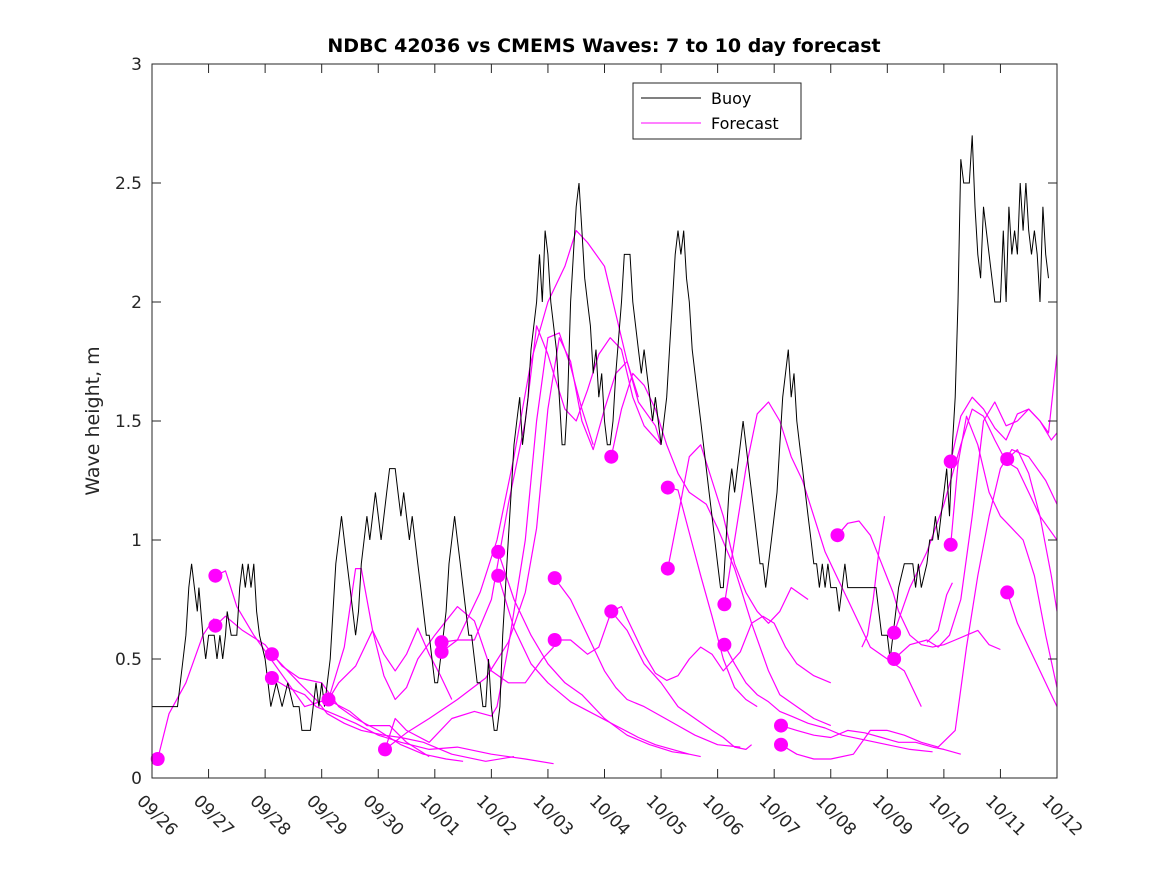  Describe the element at coordinates (136, 541) in the screenshot. I see `y-tick-label: 1` at that location.